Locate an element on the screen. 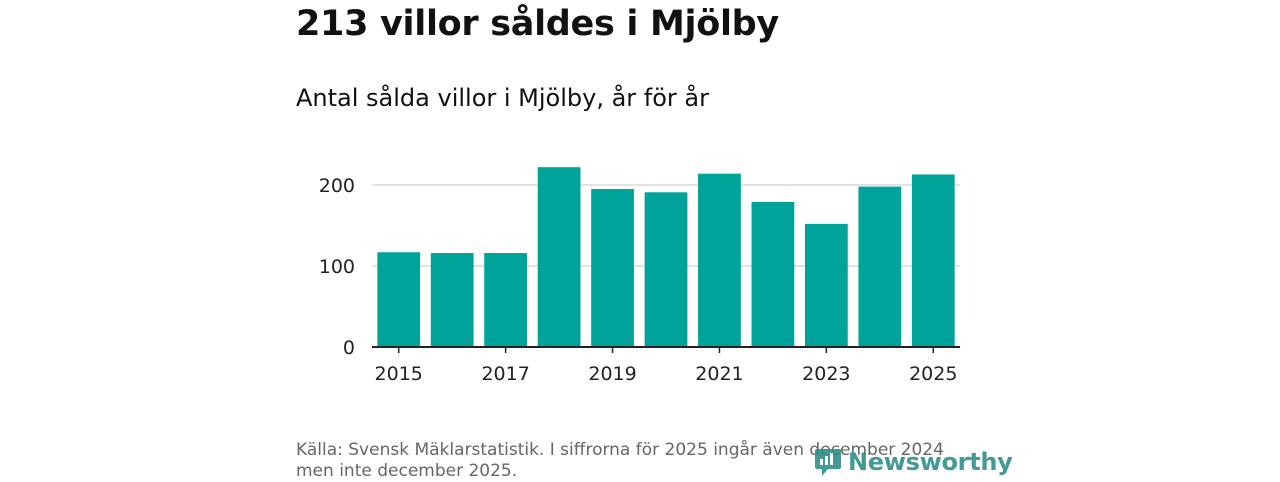 This screenshot has height=482, width=1280. y-tick-label: 0 is located at coordinates (349, 348).